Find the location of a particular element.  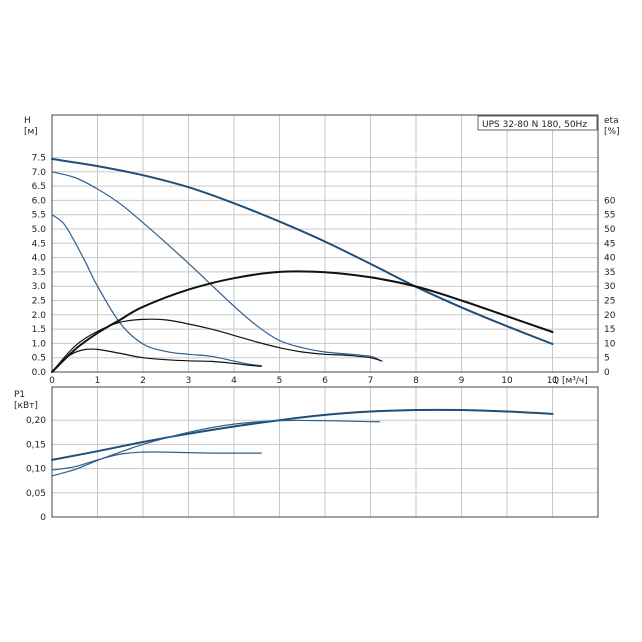

x-tick-label: 0 is located at coordinates (52, 381).